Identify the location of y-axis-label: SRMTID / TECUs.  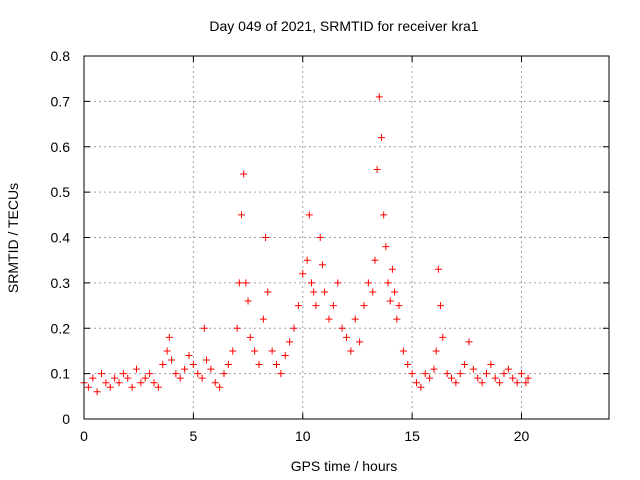
(13, 238).